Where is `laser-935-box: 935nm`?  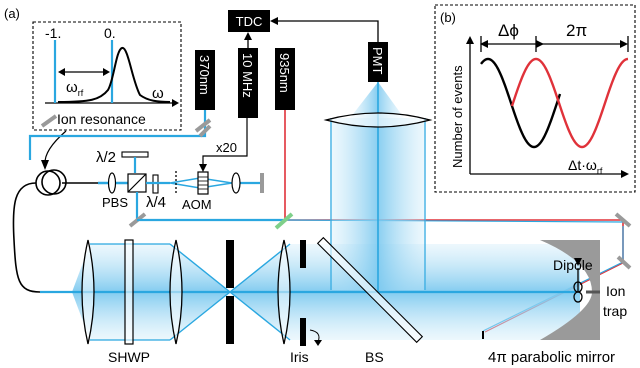 laser-935-box: 935nm is located at coordinates (285, 79).